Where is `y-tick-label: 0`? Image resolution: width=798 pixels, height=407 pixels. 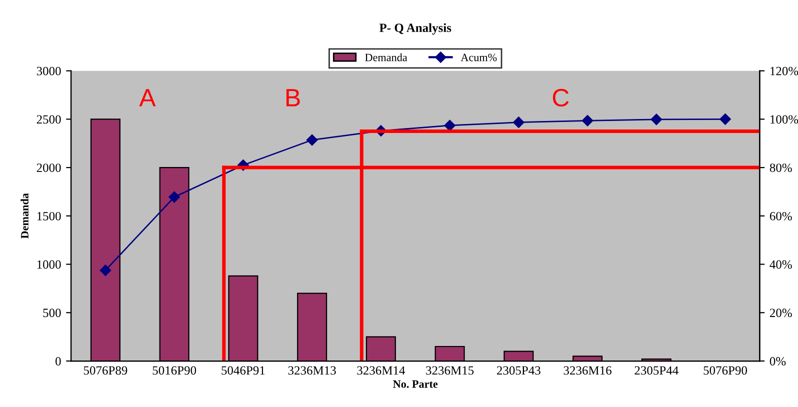 y-tick-label: 0 is located at coordinates (58, 361).